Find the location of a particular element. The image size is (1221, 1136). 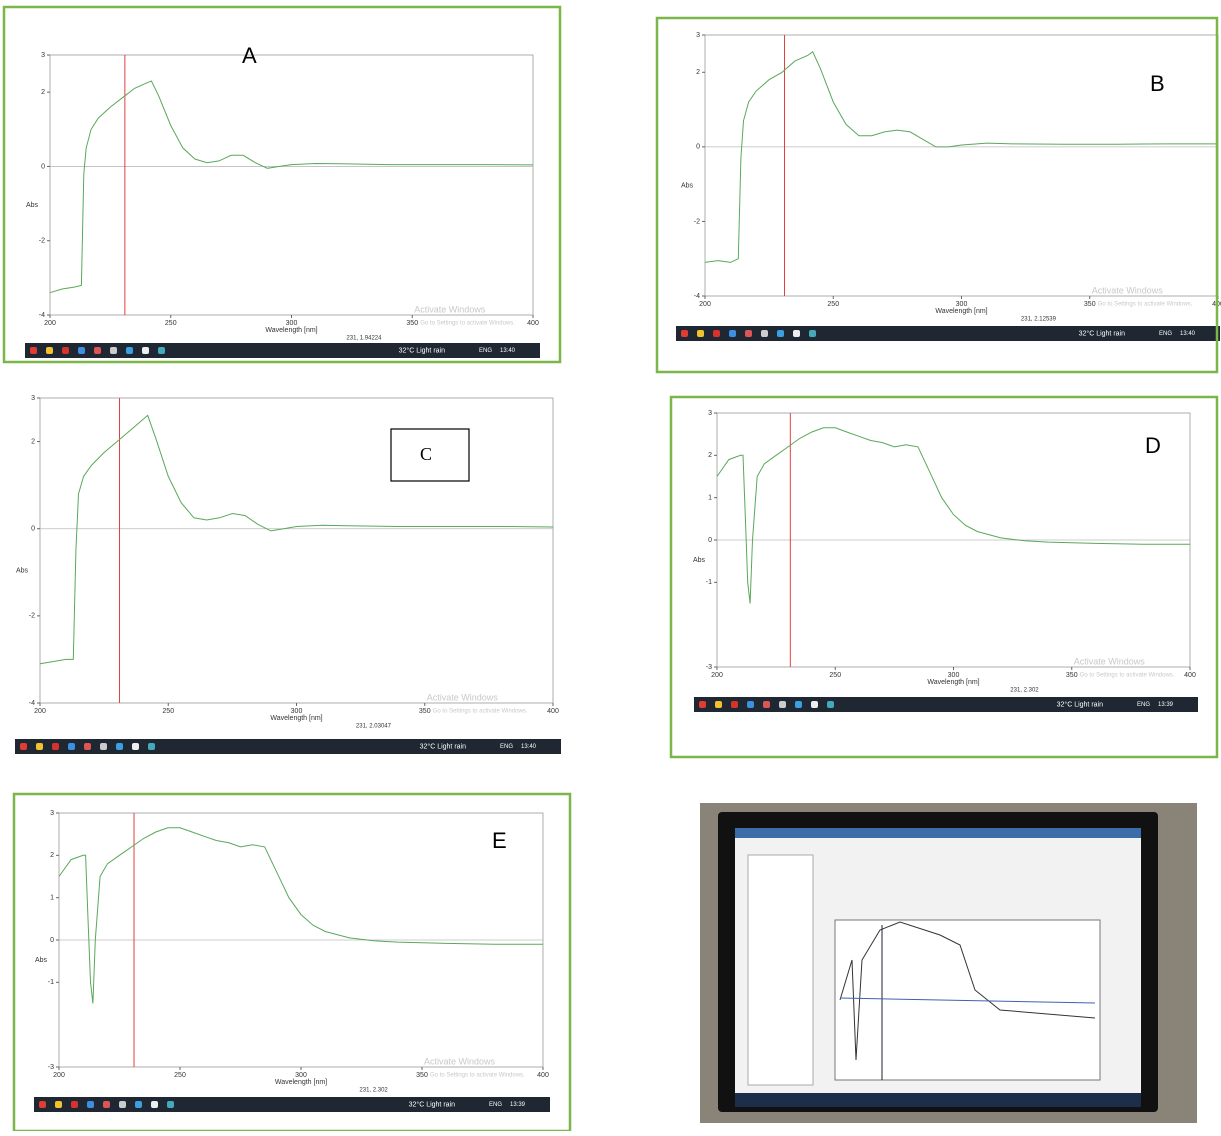

panel-label: B is located at coordinates (1157, 83).